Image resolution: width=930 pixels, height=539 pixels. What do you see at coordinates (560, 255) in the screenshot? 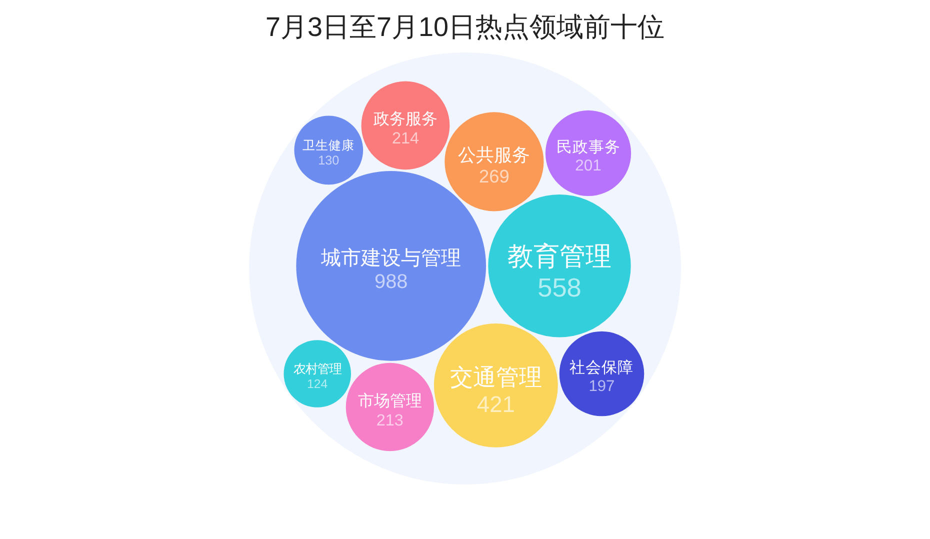
I see `label: 教育管理` at bounding box center [560, 255].